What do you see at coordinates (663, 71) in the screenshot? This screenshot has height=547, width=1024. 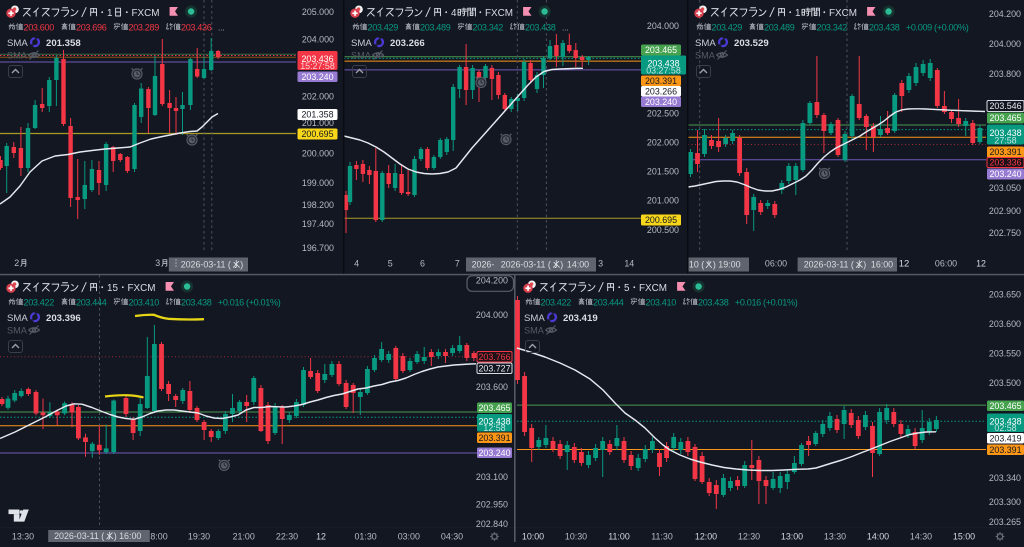 I see `svg-text: 03:27:58` at bounding box center [663, 71].